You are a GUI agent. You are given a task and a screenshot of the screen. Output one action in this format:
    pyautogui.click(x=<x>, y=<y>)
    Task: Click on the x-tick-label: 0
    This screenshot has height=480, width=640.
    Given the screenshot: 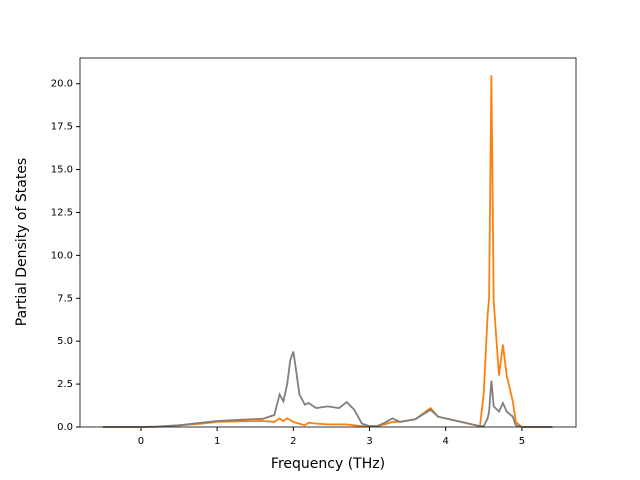 What is the action you would take?
    pyautogui.click(x=141, y=441)
    